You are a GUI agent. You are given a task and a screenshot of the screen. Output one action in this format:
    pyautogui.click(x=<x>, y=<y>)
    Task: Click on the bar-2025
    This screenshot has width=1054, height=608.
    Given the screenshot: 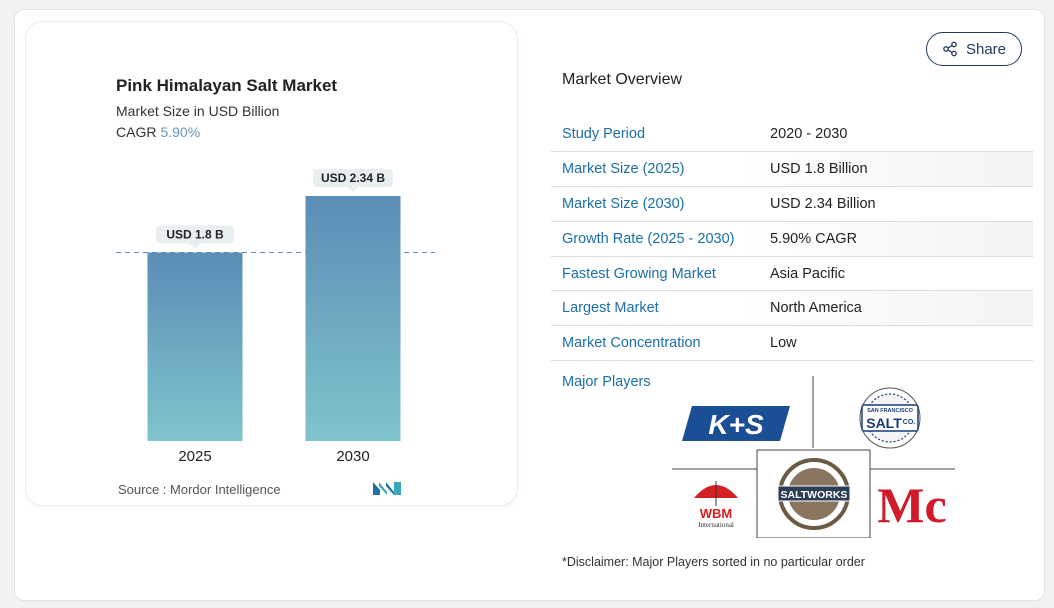 What is the action you would take?
    pyautogui.click(x=195, y=346)
    